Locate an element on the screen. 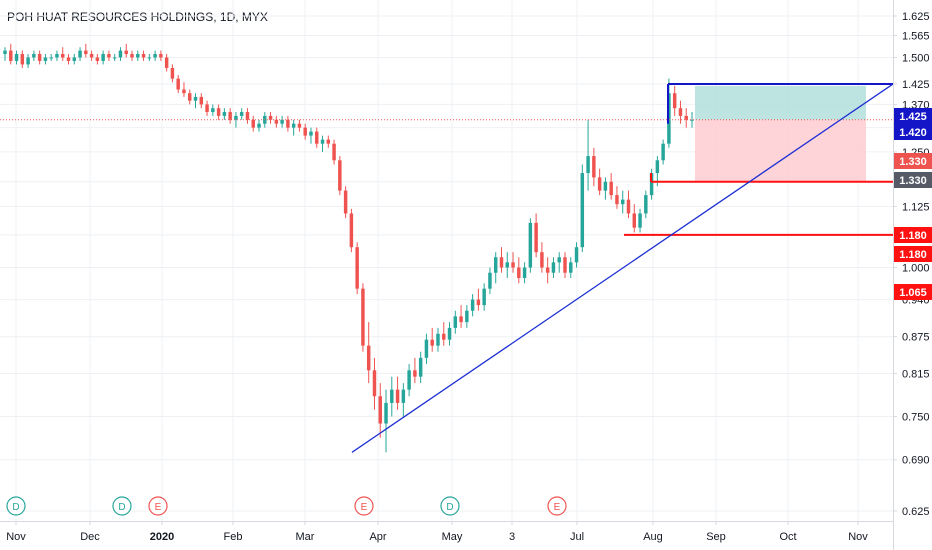 The height and width of the screenshot is (550, 932). price-badge-label: 1.330 is located at coordinates (913, 162).